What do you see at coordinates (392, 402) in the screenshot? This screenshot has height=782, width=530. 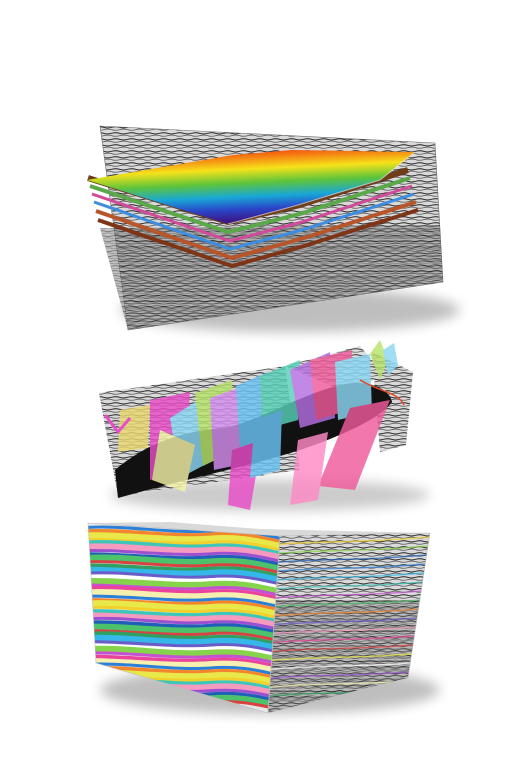 I see `seismic-section-right` at bounding box center [392, 402].